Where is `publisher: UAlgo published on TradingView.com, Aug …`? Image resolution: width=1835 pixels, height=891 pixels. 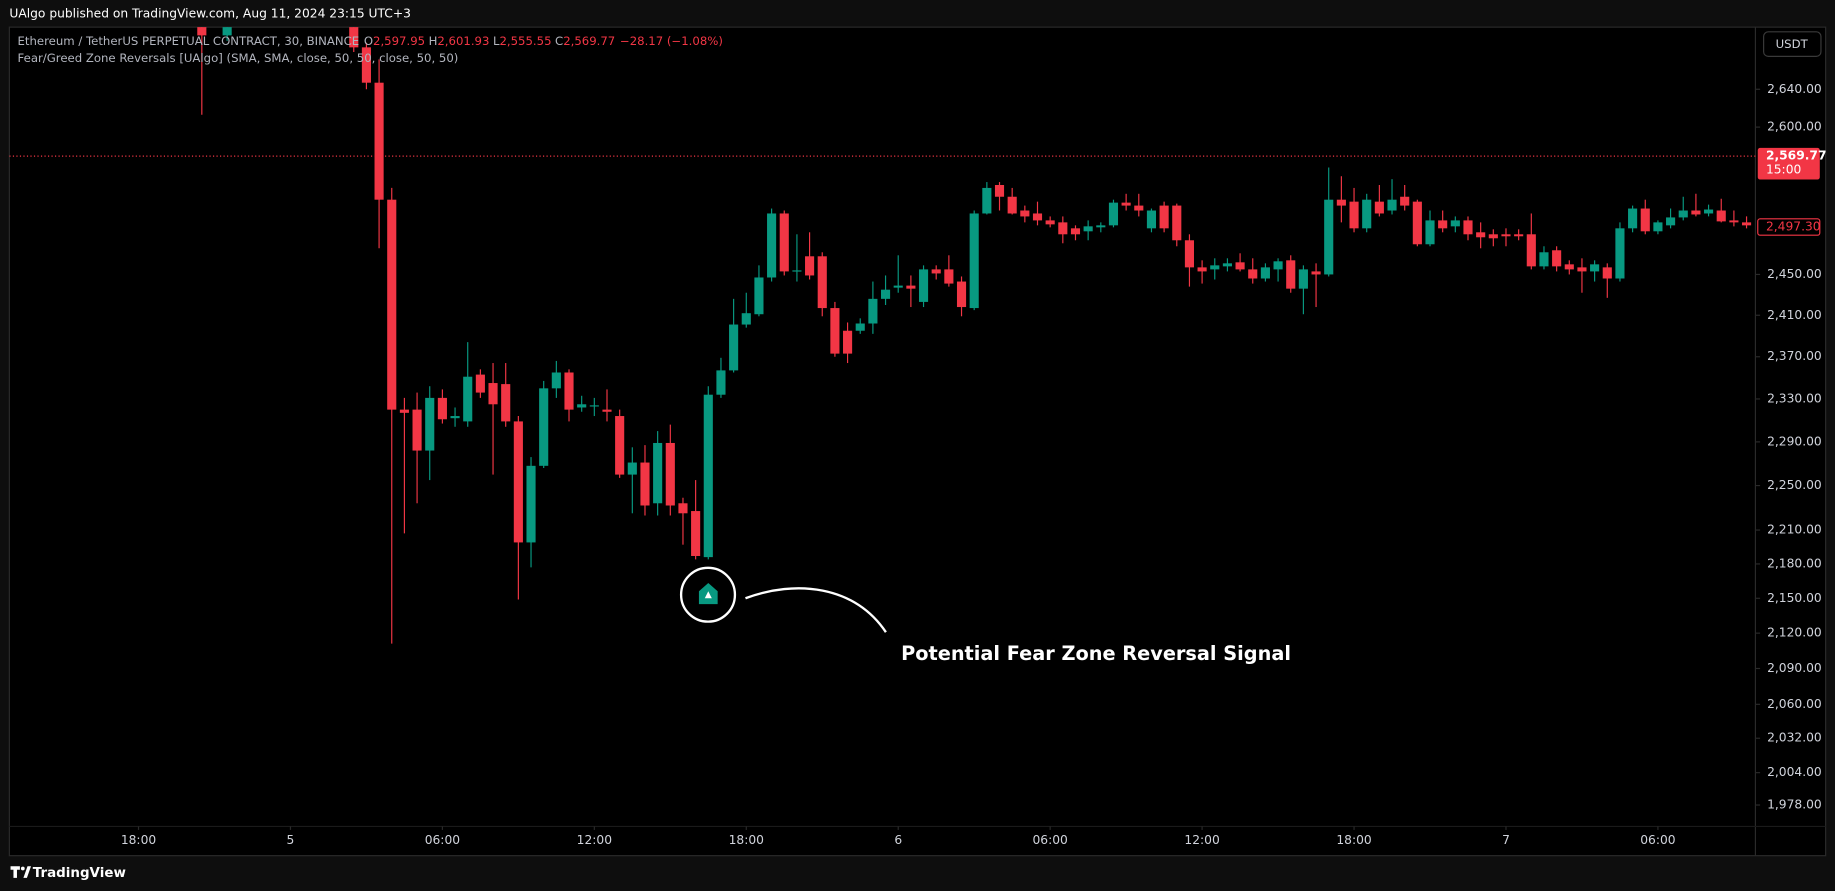 publisher: UAlgo published on TradingView.com, Aug … is located at coordinates (210, 14).